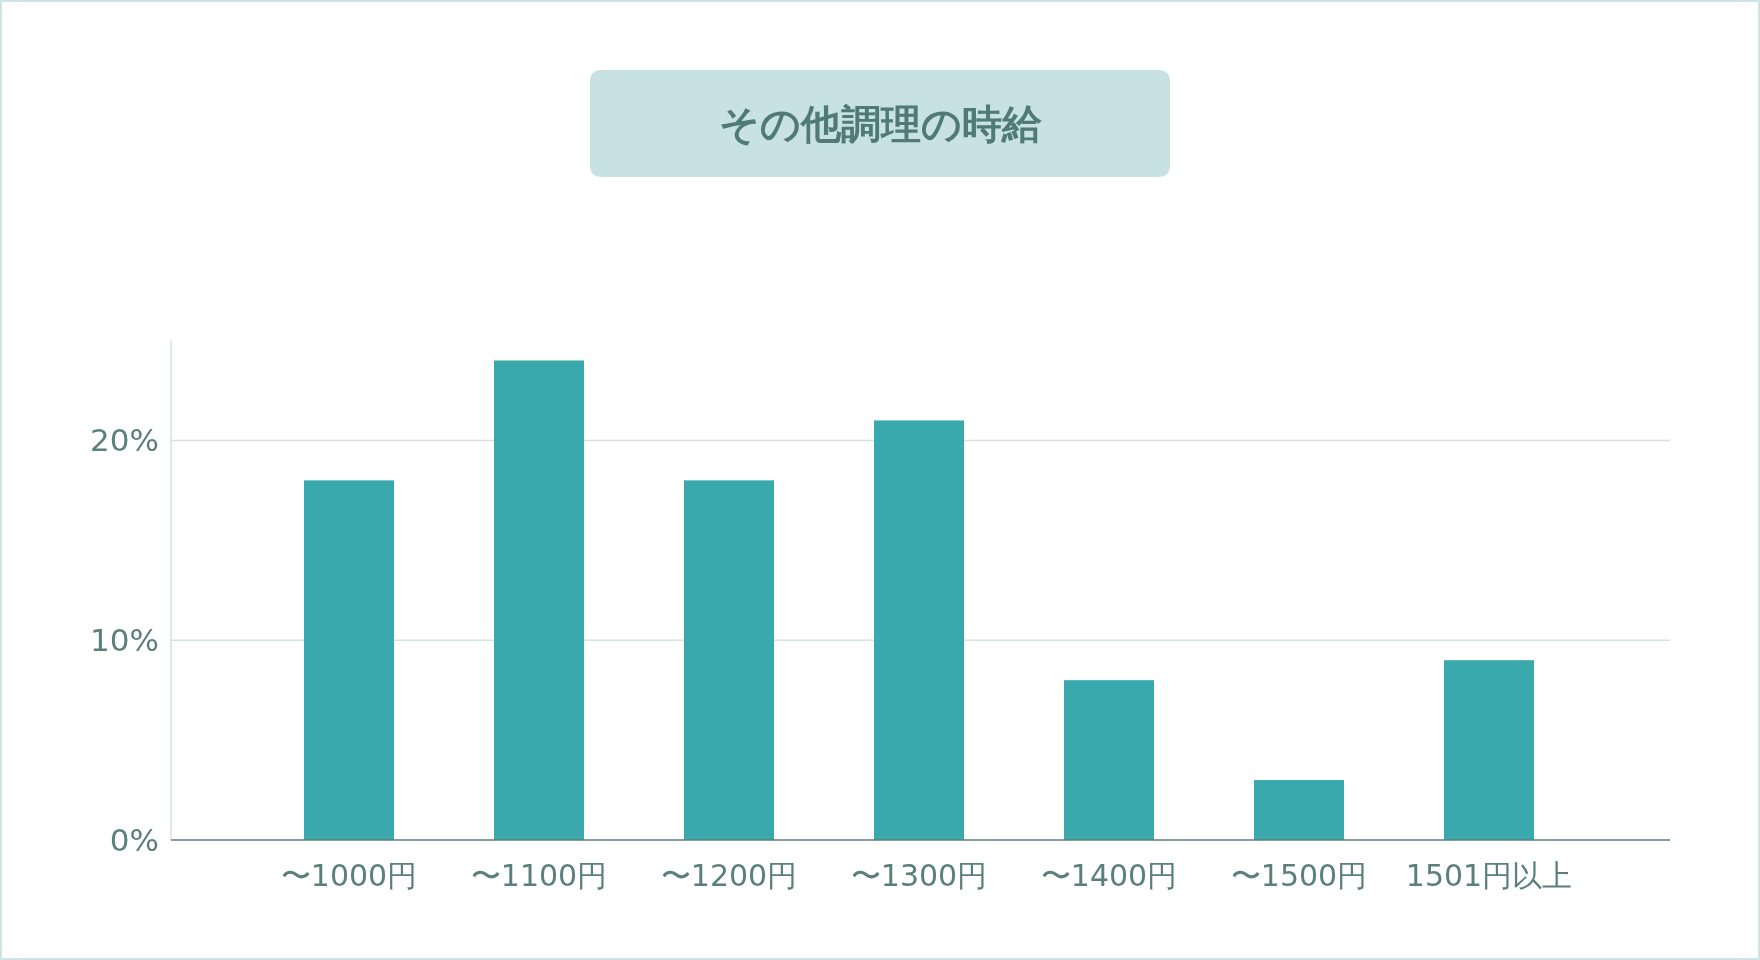  What do you see at coordinates (1489, 875) in the screenshot?
I see `x-tick-label: 1501円以上` at bounding box center [1489, 875].